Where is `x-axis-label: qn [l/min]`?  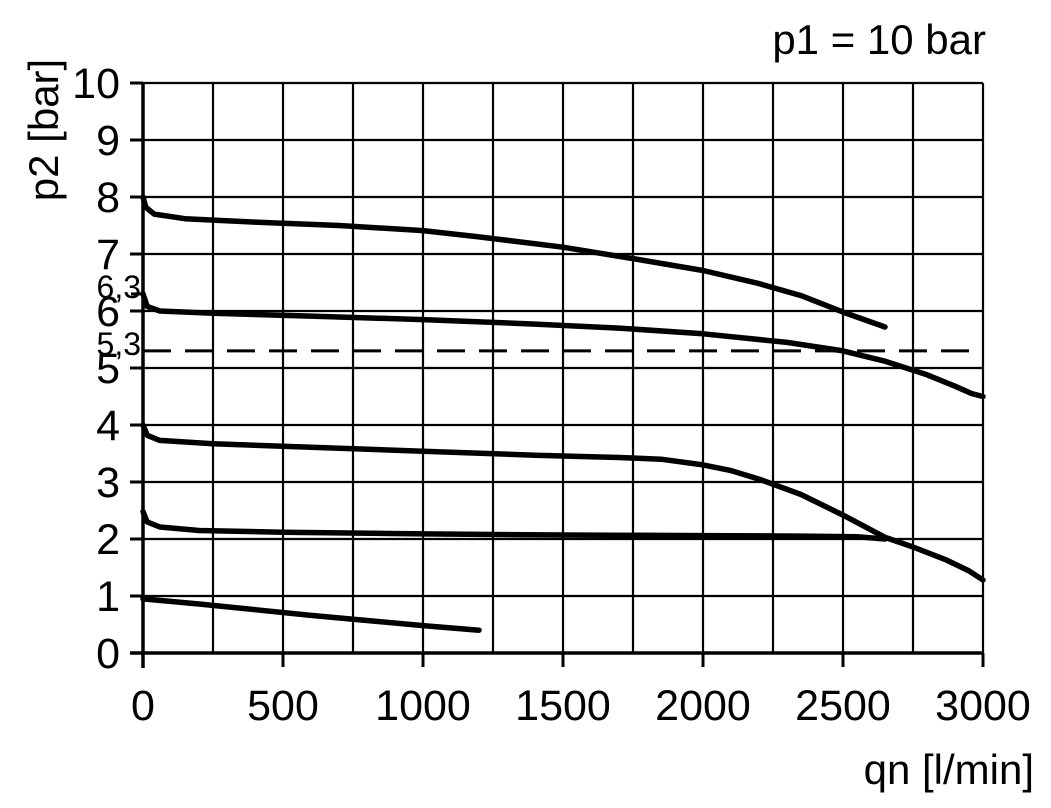 x-axis-label: qn [l/min] is located at coordinates (949, 769).